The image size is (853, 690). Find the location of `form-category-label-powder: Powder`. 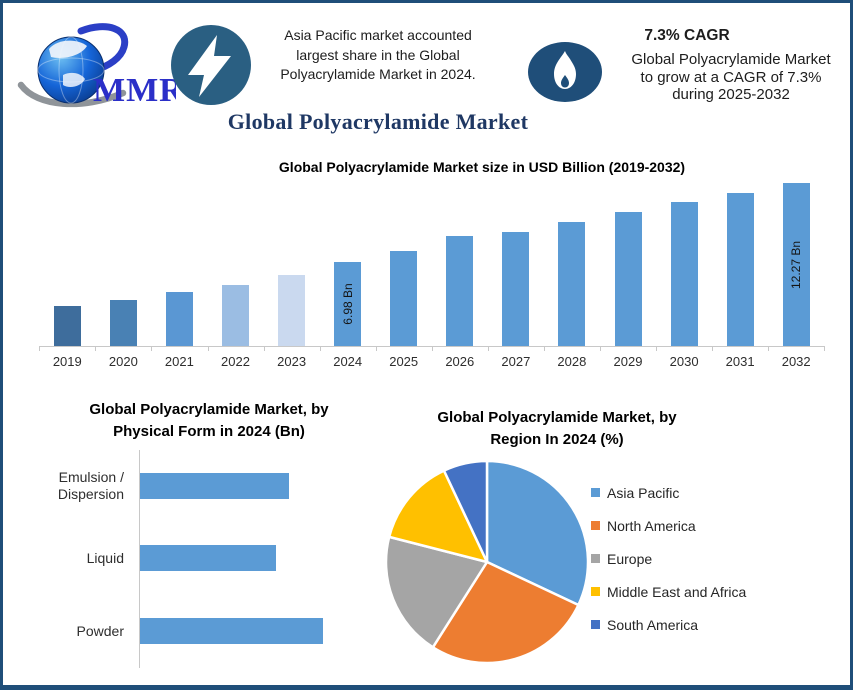

form-category-label-powder: Powder is located at coordinates (100, 630).